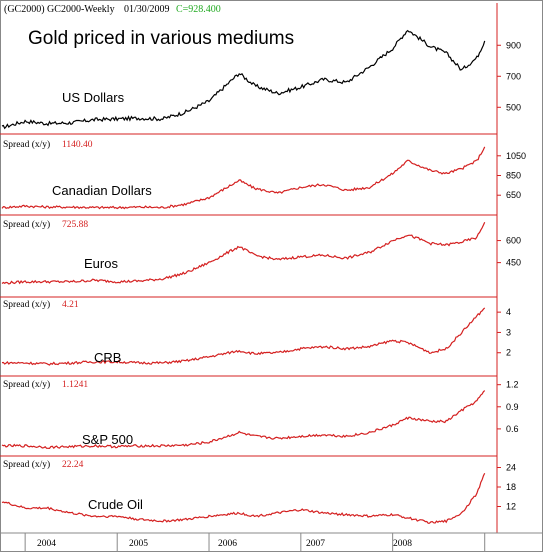  I want to click on y-tick-label: 24, so click(511, 468).